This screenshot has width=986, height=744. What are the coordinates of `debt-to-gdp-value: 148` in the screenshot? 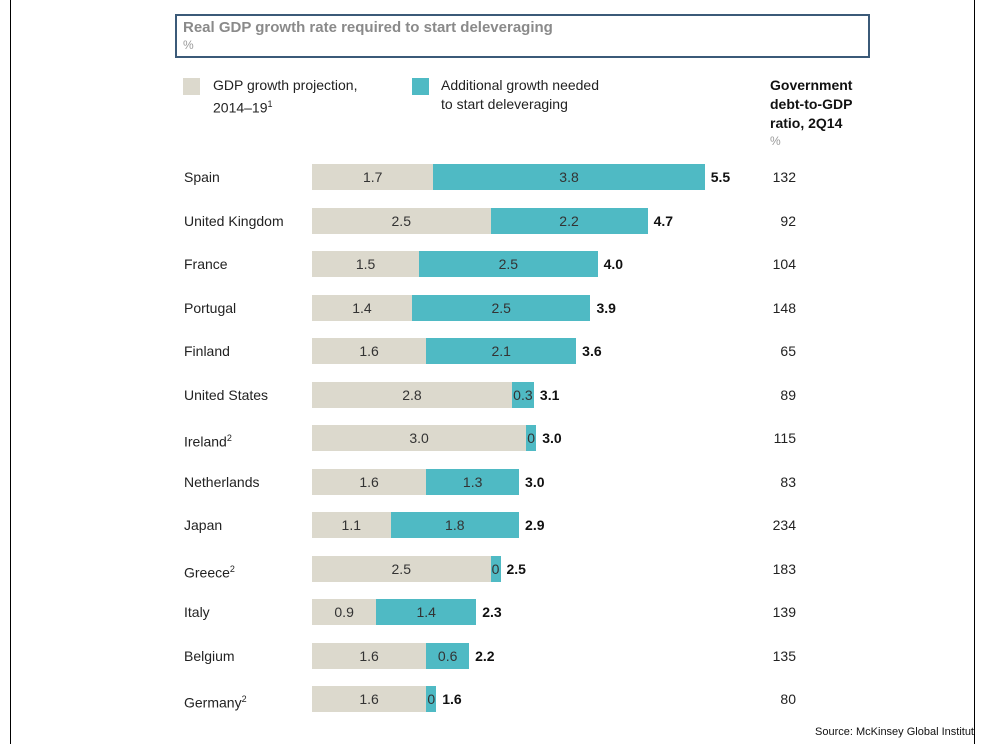 It's located at (784, 308).